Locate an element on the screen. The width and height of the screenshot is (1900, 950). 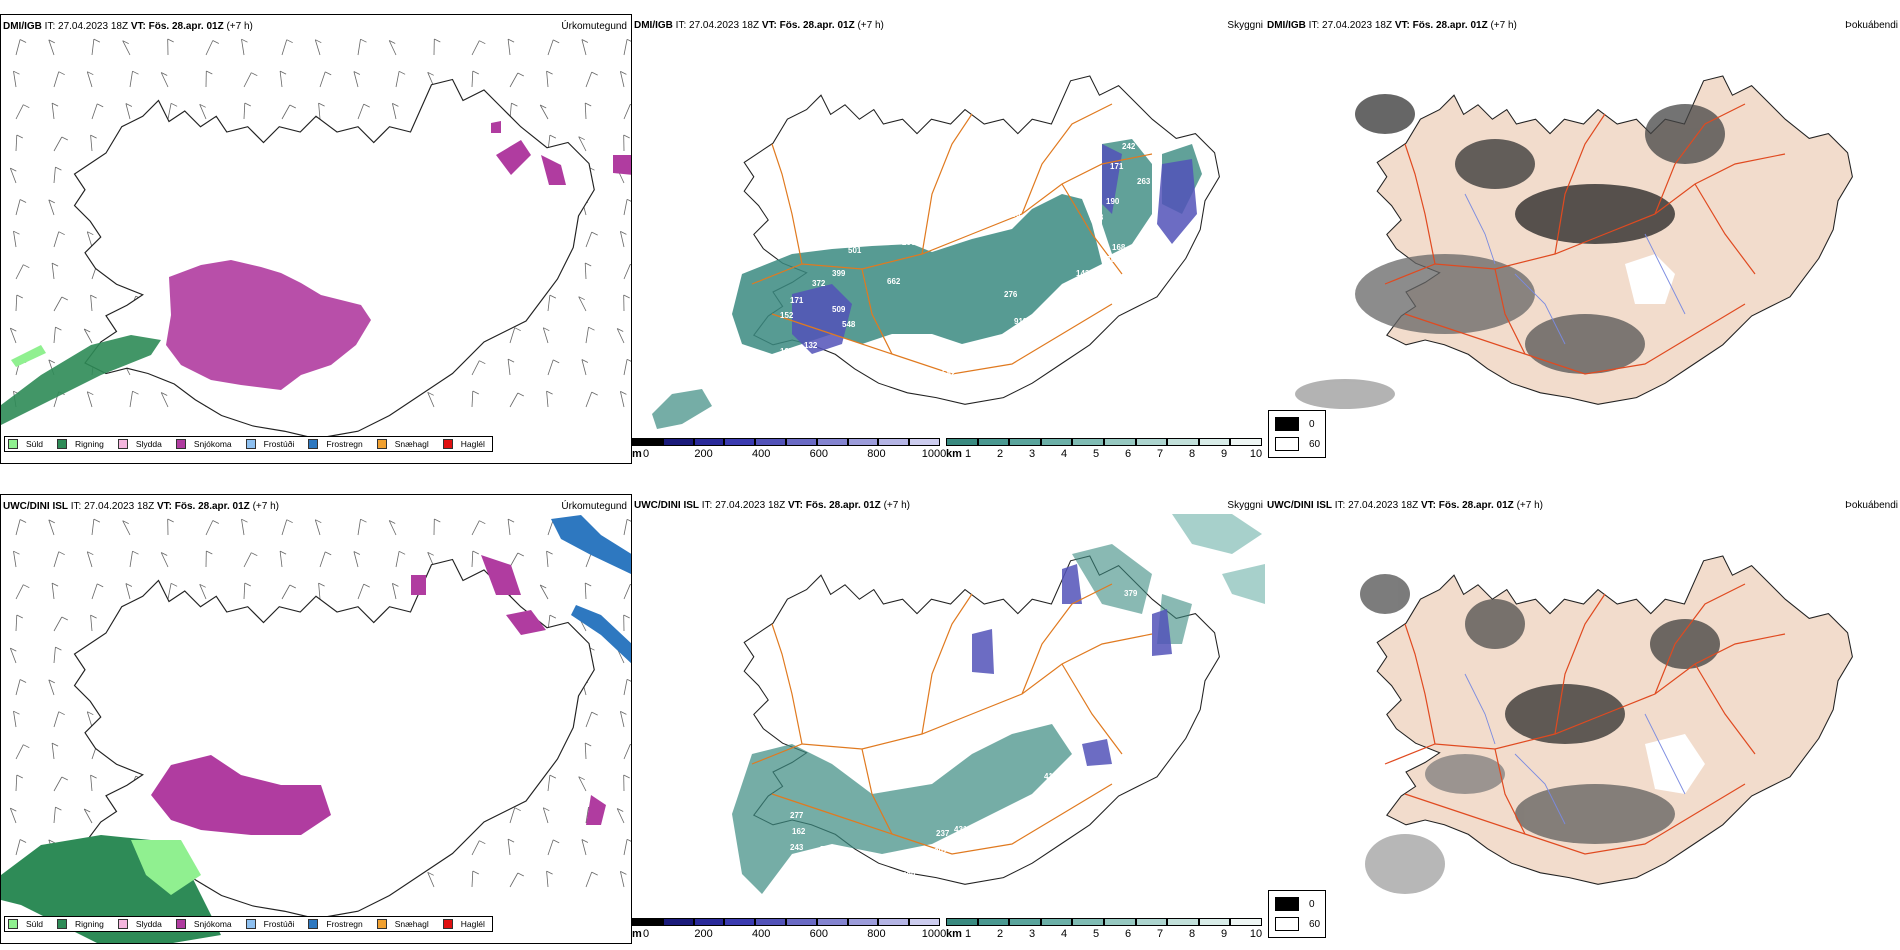
visibility-value-label: 582 is located at coordinates (949, 373).